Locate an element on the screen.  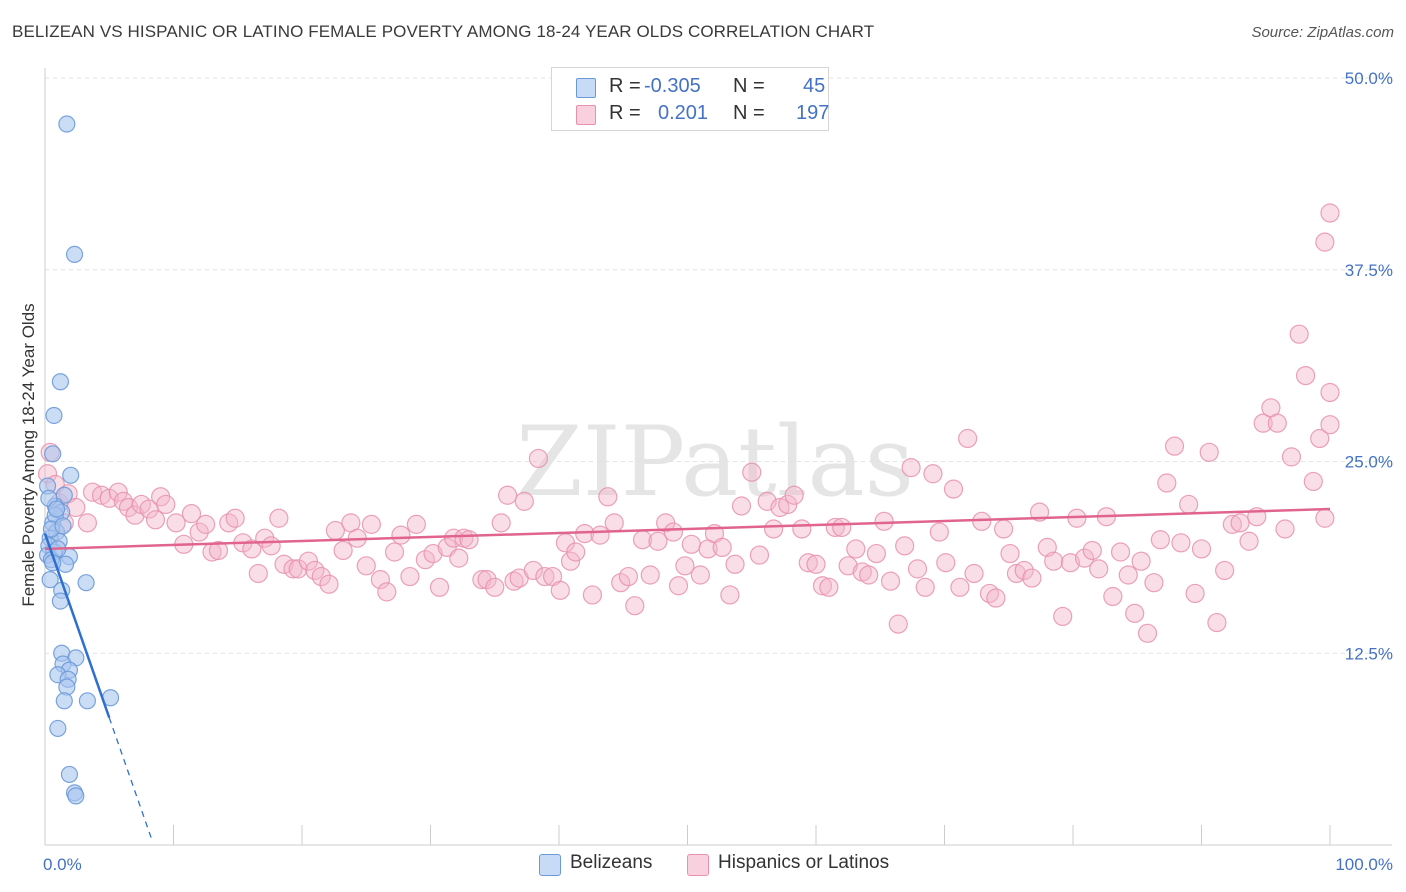
source-label: Source: ZipAtlas.com is located at coordinates (1322, 32).